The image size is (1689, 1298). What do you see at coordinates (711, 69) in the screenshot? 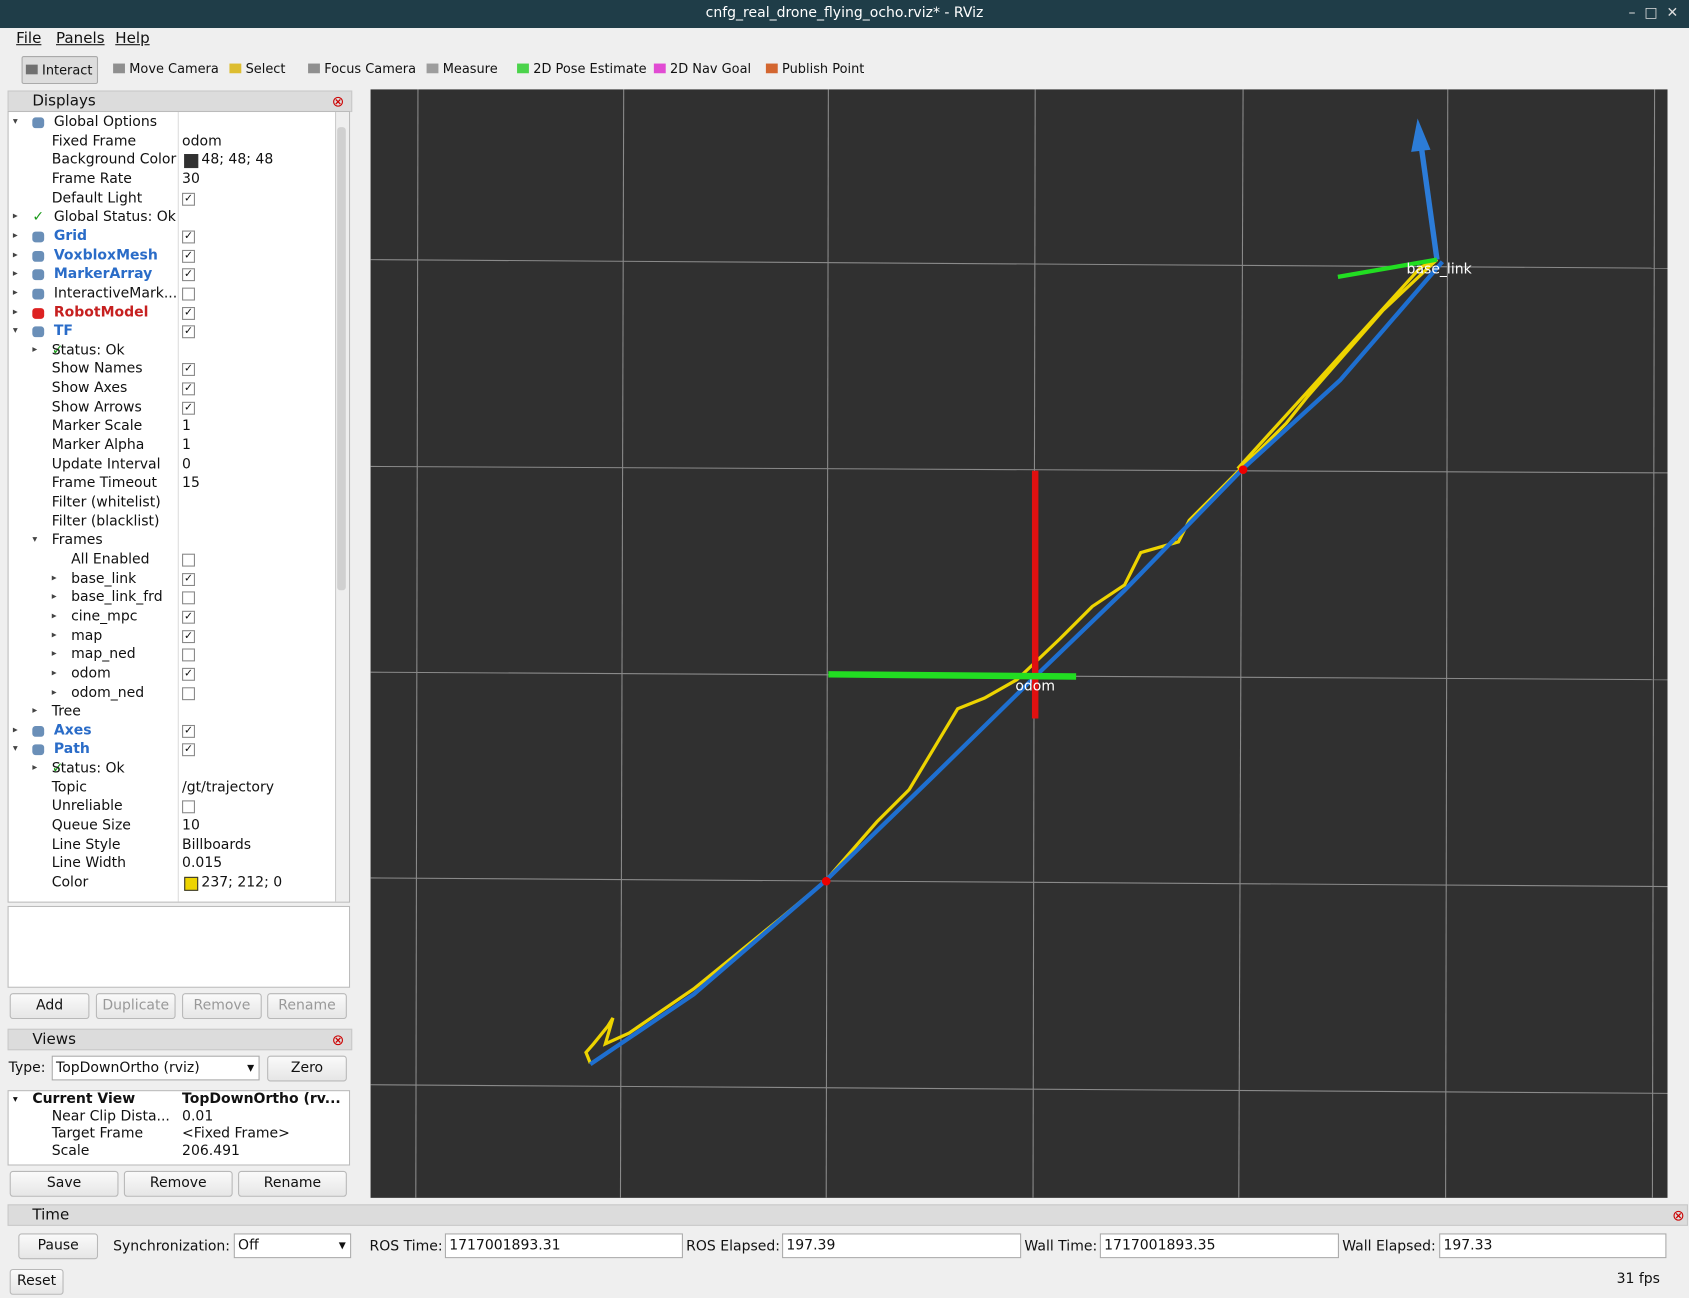
I see `tool-label: 2D Nav Goal` at bounding box center [711, 69].